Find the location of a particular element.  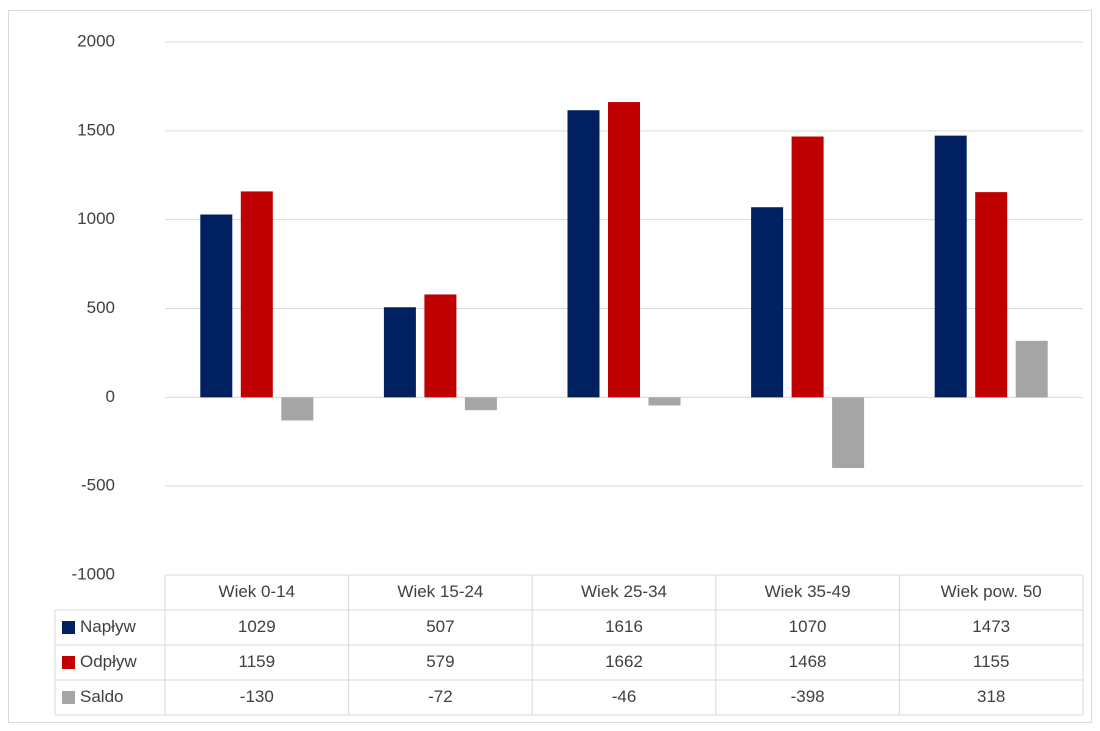

table-value: 1159 is located at coordinates (257, 661).